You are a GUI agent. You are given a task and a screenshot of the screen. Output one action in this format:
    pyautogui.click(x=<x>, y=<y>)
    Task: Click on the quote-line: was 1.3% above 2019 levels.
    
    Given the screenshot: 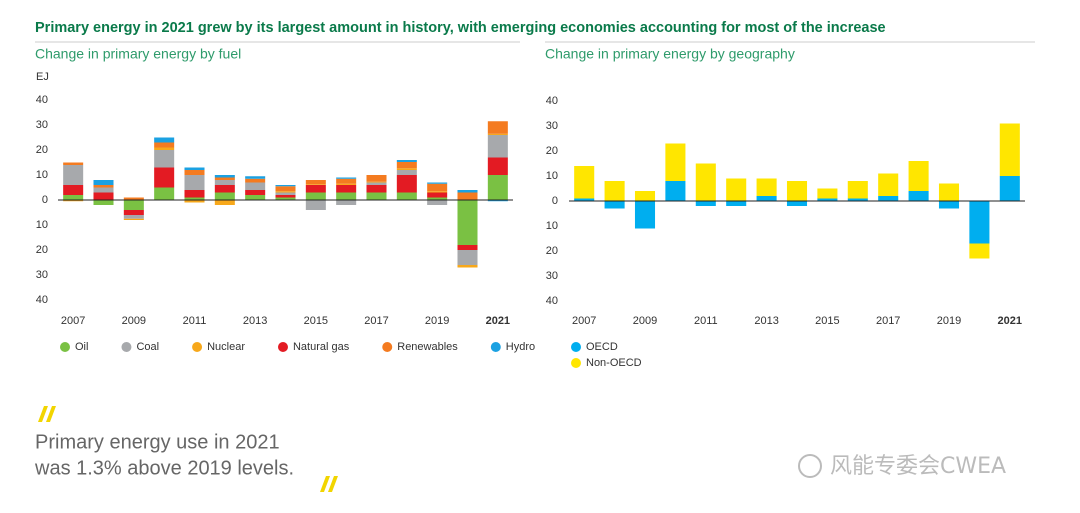 What is the action you would take?
    pyautogui.click(x=164, y=468)
    